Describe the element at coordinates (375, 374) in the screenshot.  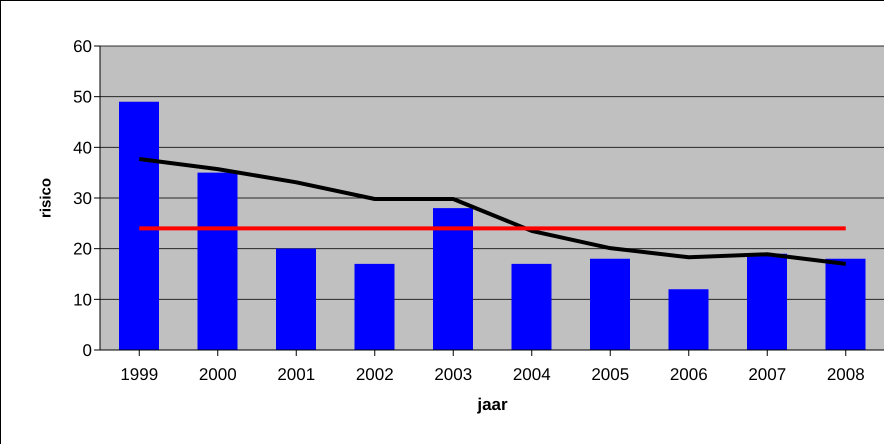
I see `x-tick-label: 2002` at that location.